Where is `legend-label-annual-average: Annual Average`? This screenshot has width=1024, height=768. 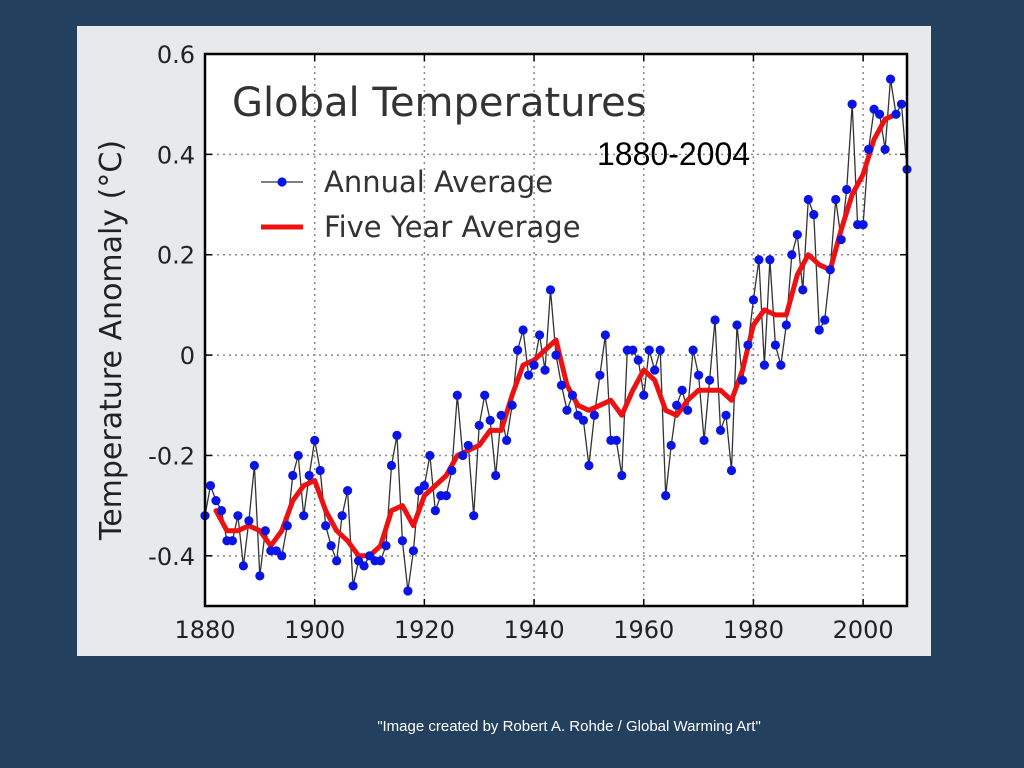
legend-label-annual-average: Annual Average is located at coordinates (438, 182).